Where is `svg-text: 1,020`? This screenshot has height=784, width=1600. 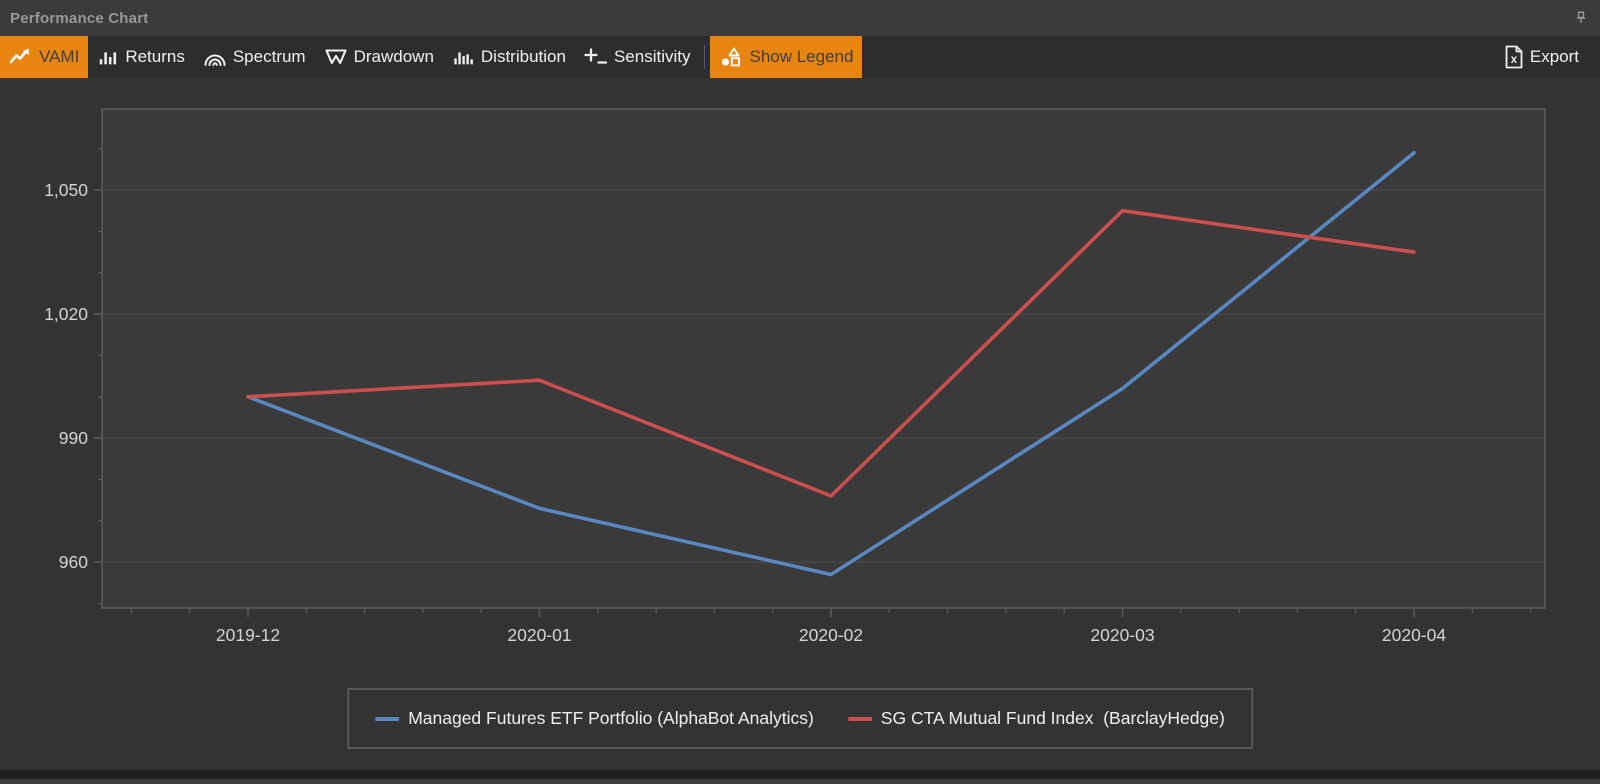
svg-text: 1,020 is located at coordinates (66, 314).